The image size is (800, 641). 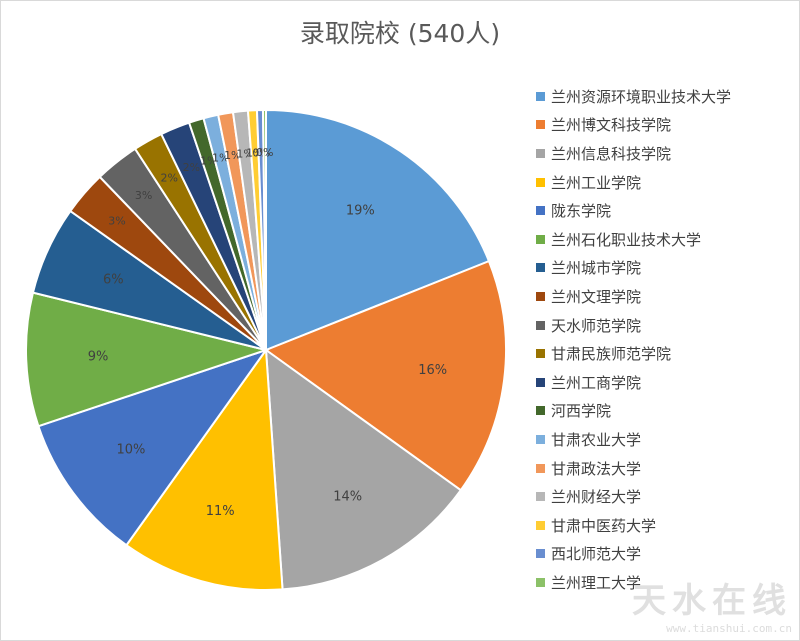 What do you see at coordinates (667, 411) in the screenshot?
I see `legend-item: 河西学院` at bounding box center [667, 411].